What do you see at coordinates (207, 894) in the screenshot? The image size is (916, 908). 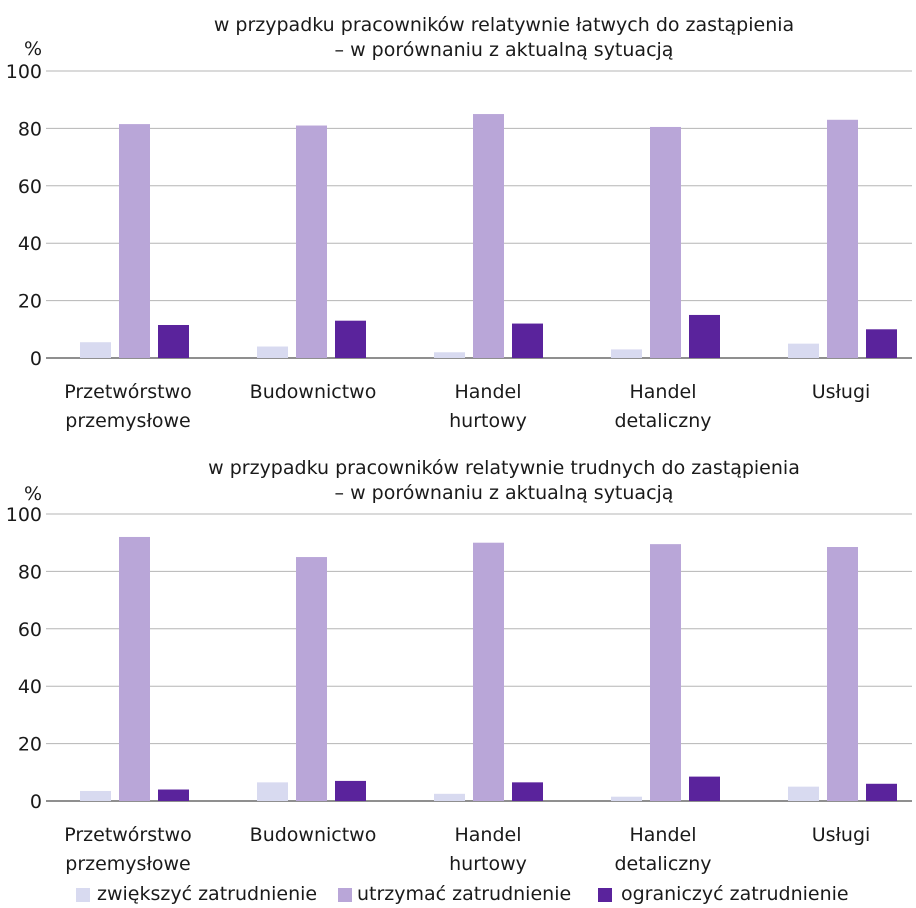 I see `legend-label: zwiększyć zatrudnienie` at bounding box center [207, 894].